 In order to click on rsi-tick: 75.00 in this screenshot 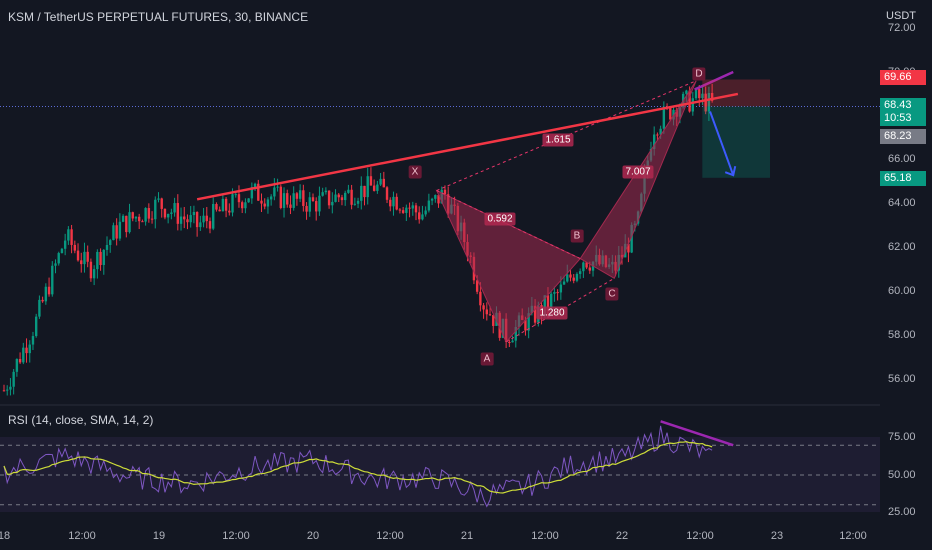, I will do `click(902, 437)`.